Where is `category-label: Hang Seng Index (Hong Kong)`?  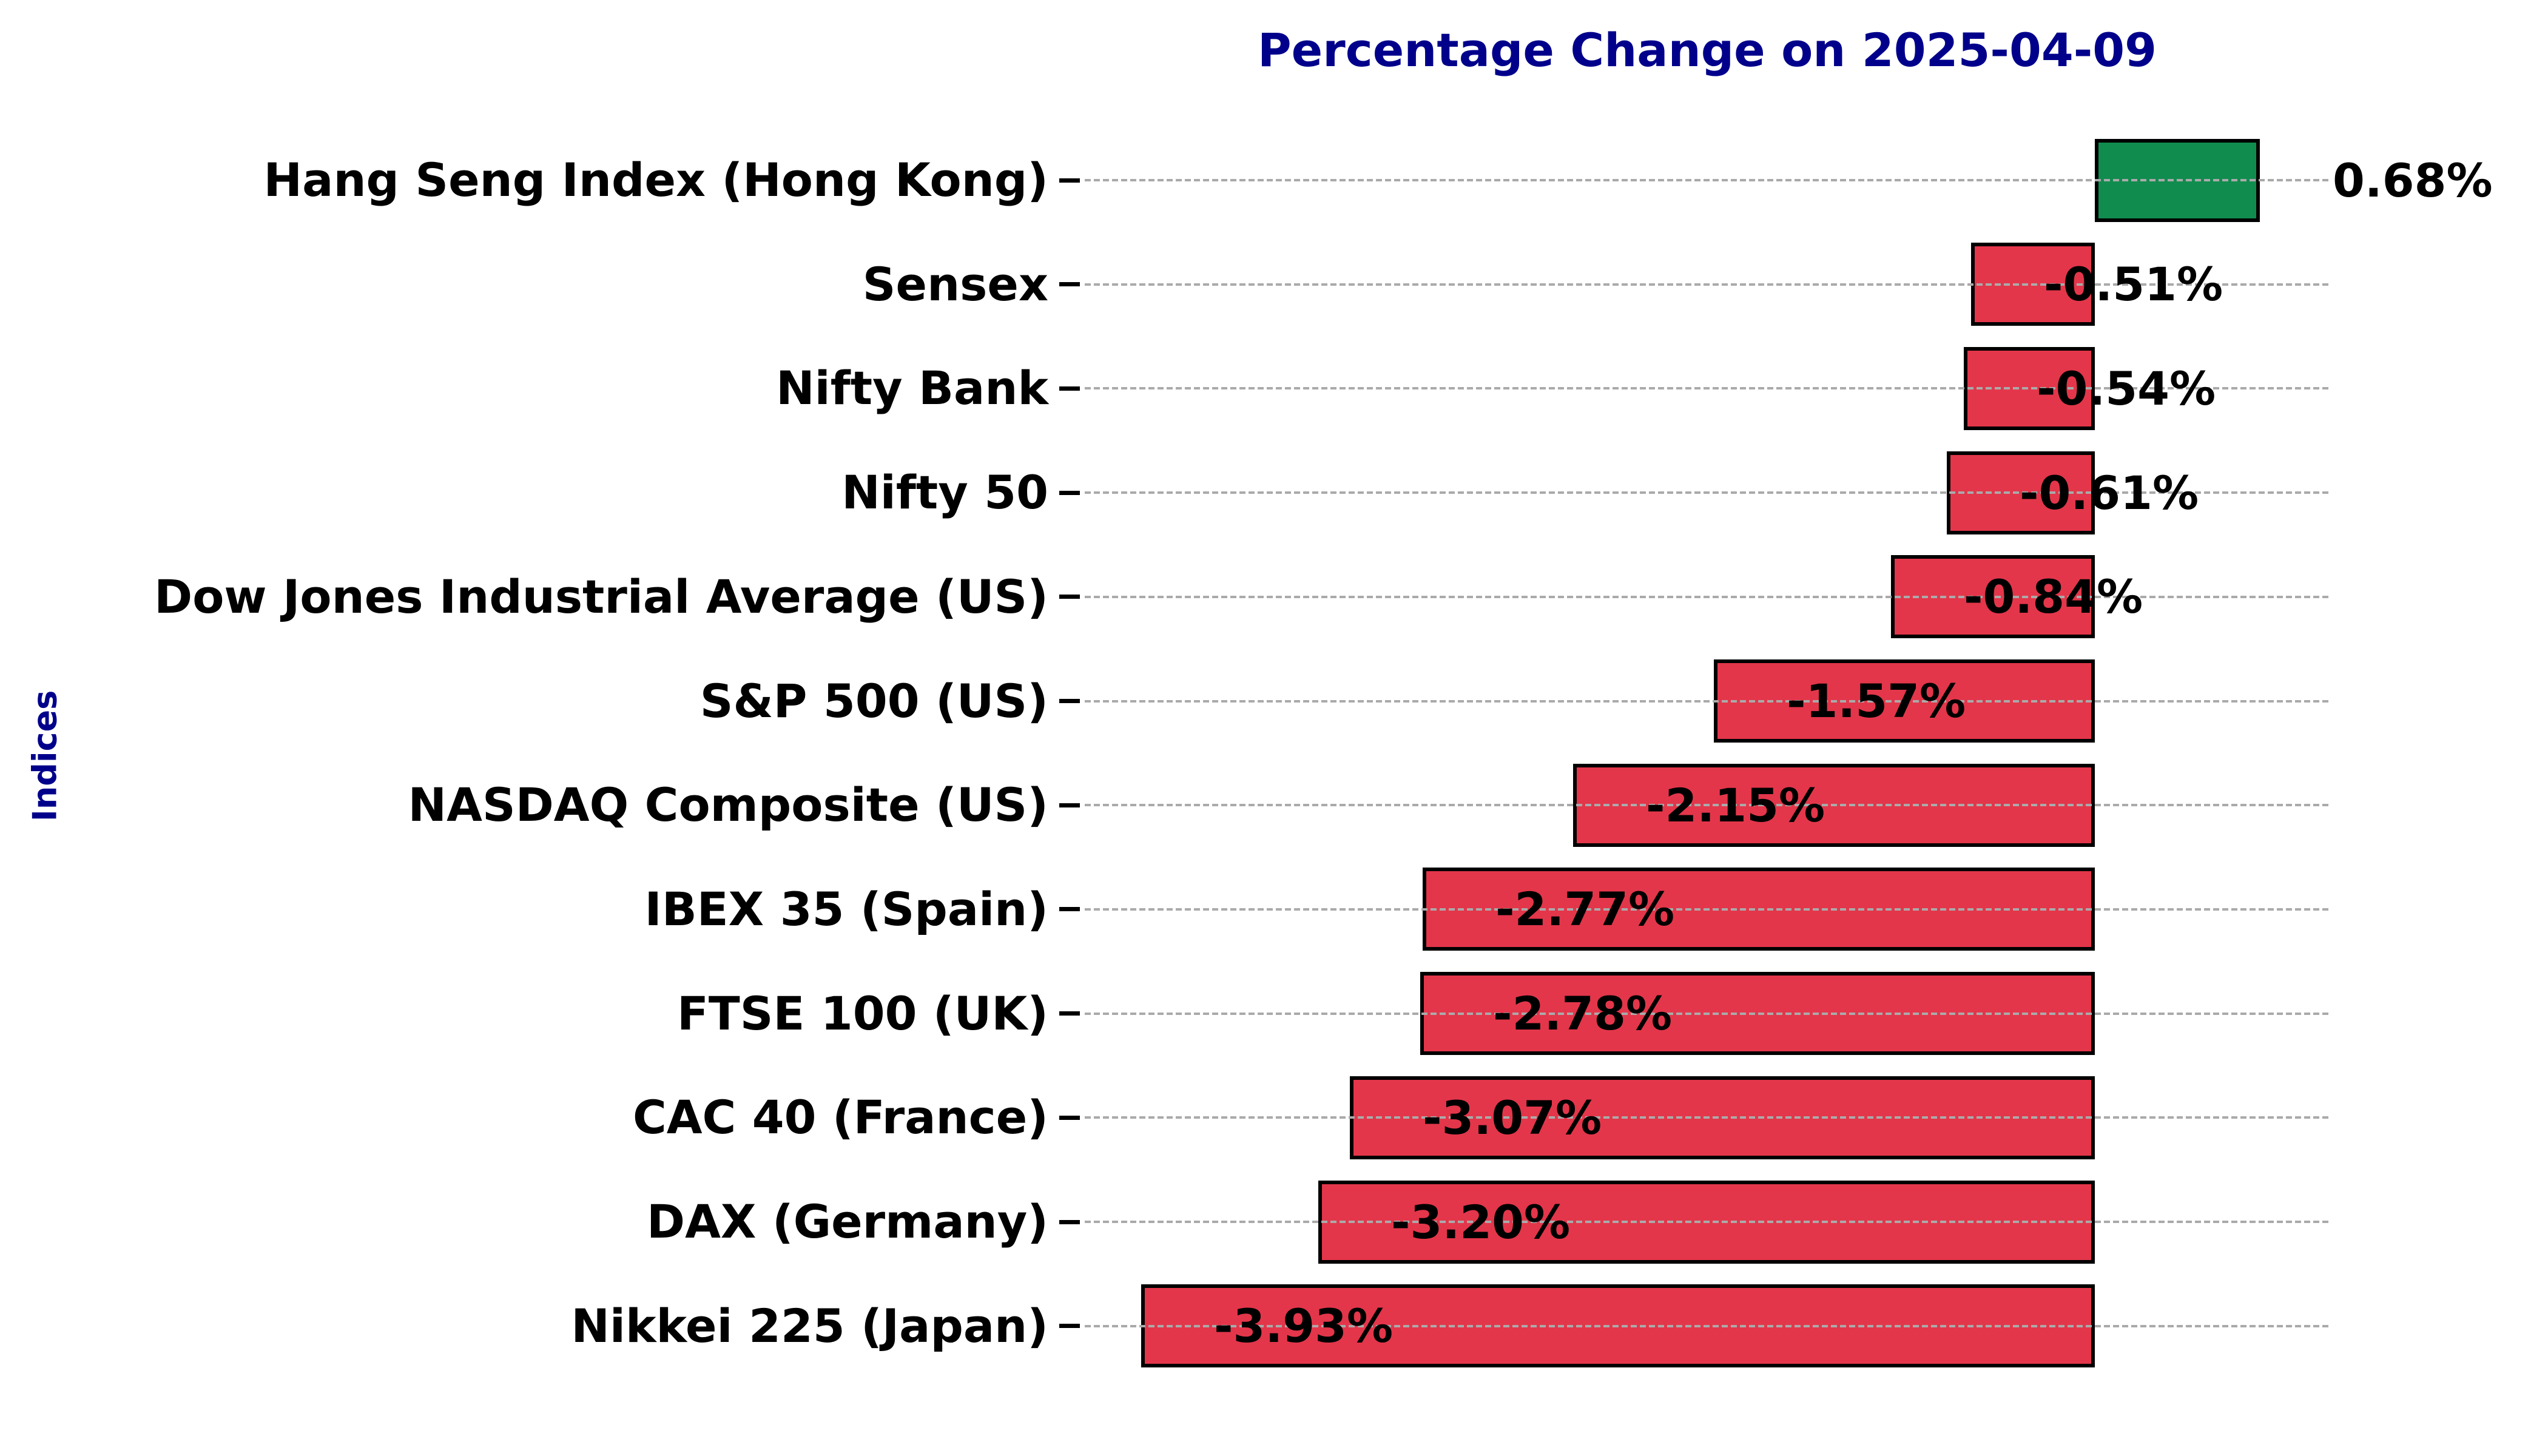 category-label: Hang Seng Index (Hong Kong) is located at coordinates (655, 180).